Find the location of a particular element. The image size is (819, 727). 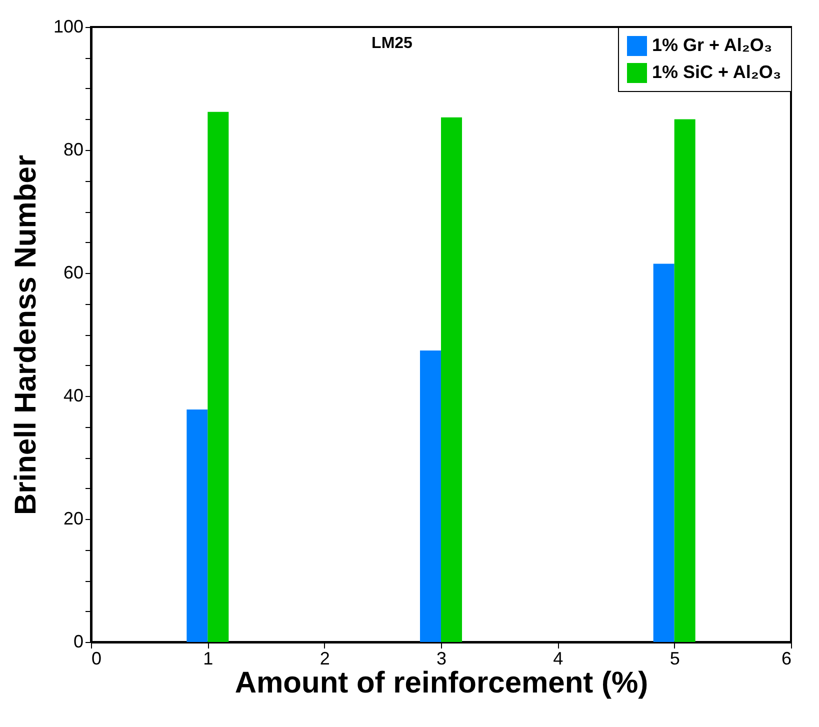

x-tick-label: 6 is located at coordinates (786, 658).